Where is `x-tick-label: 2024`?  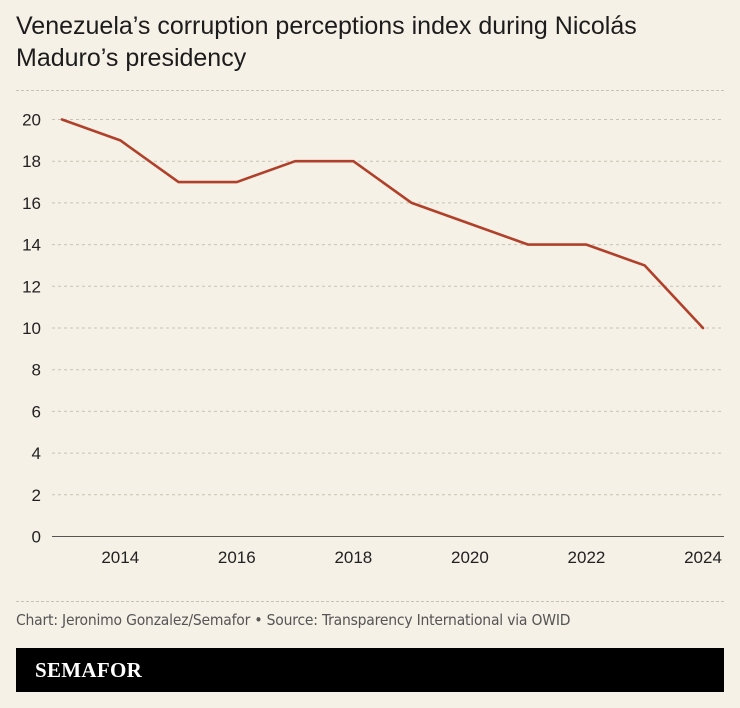
x-tick-label: 2024 is located at coordinates (703, 557).